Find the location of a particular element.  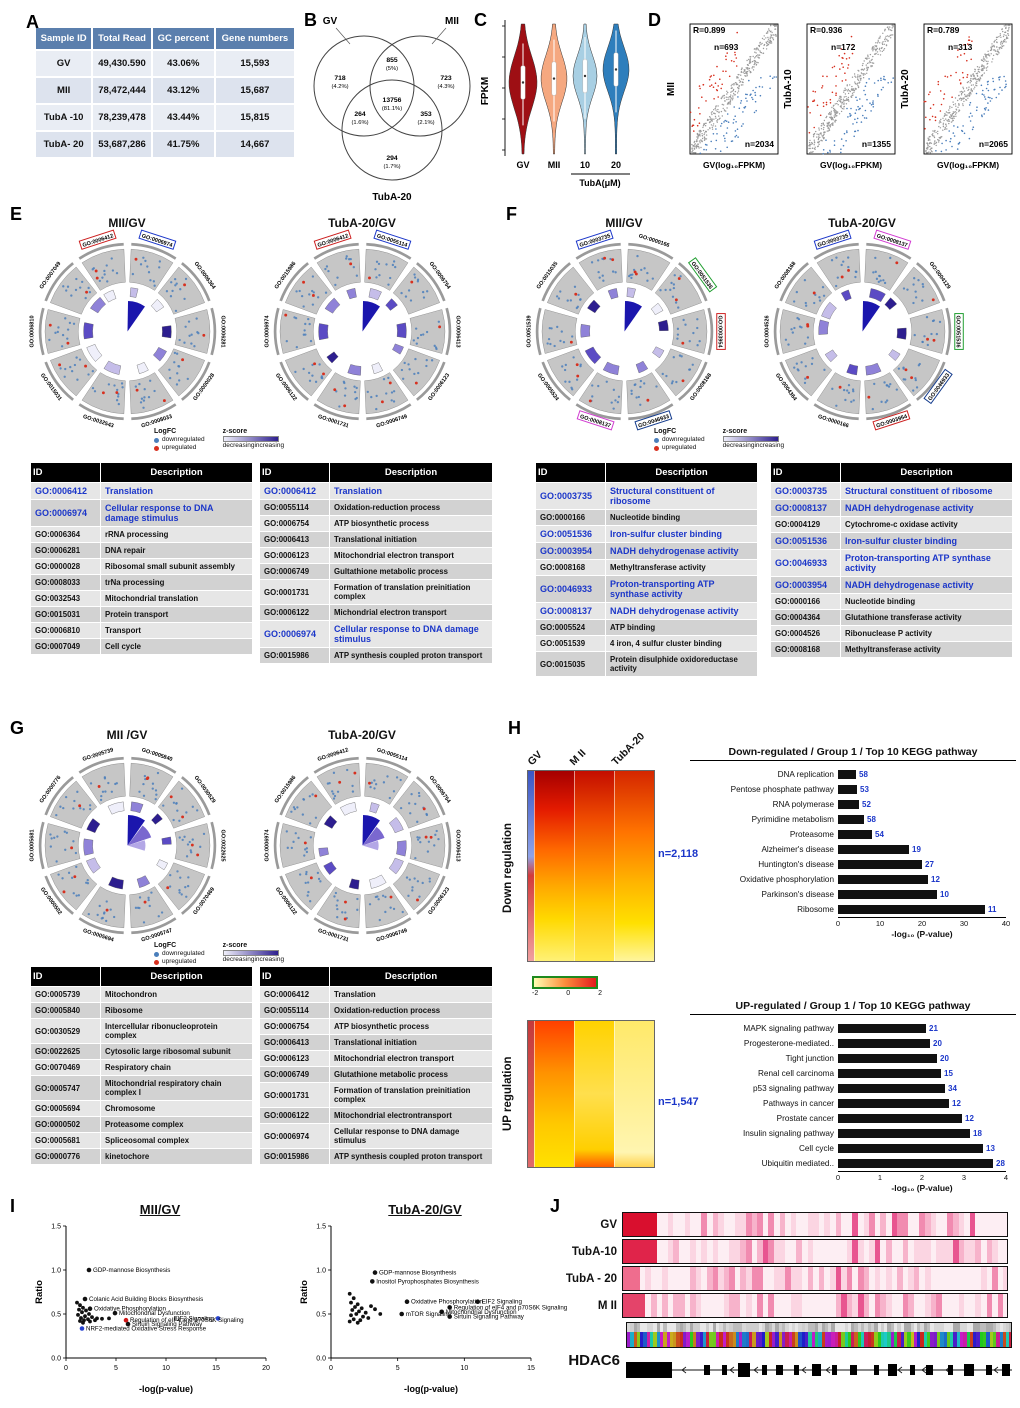

kegg-row: Prostate cancer 12 is located at coordinates (853, 1118).